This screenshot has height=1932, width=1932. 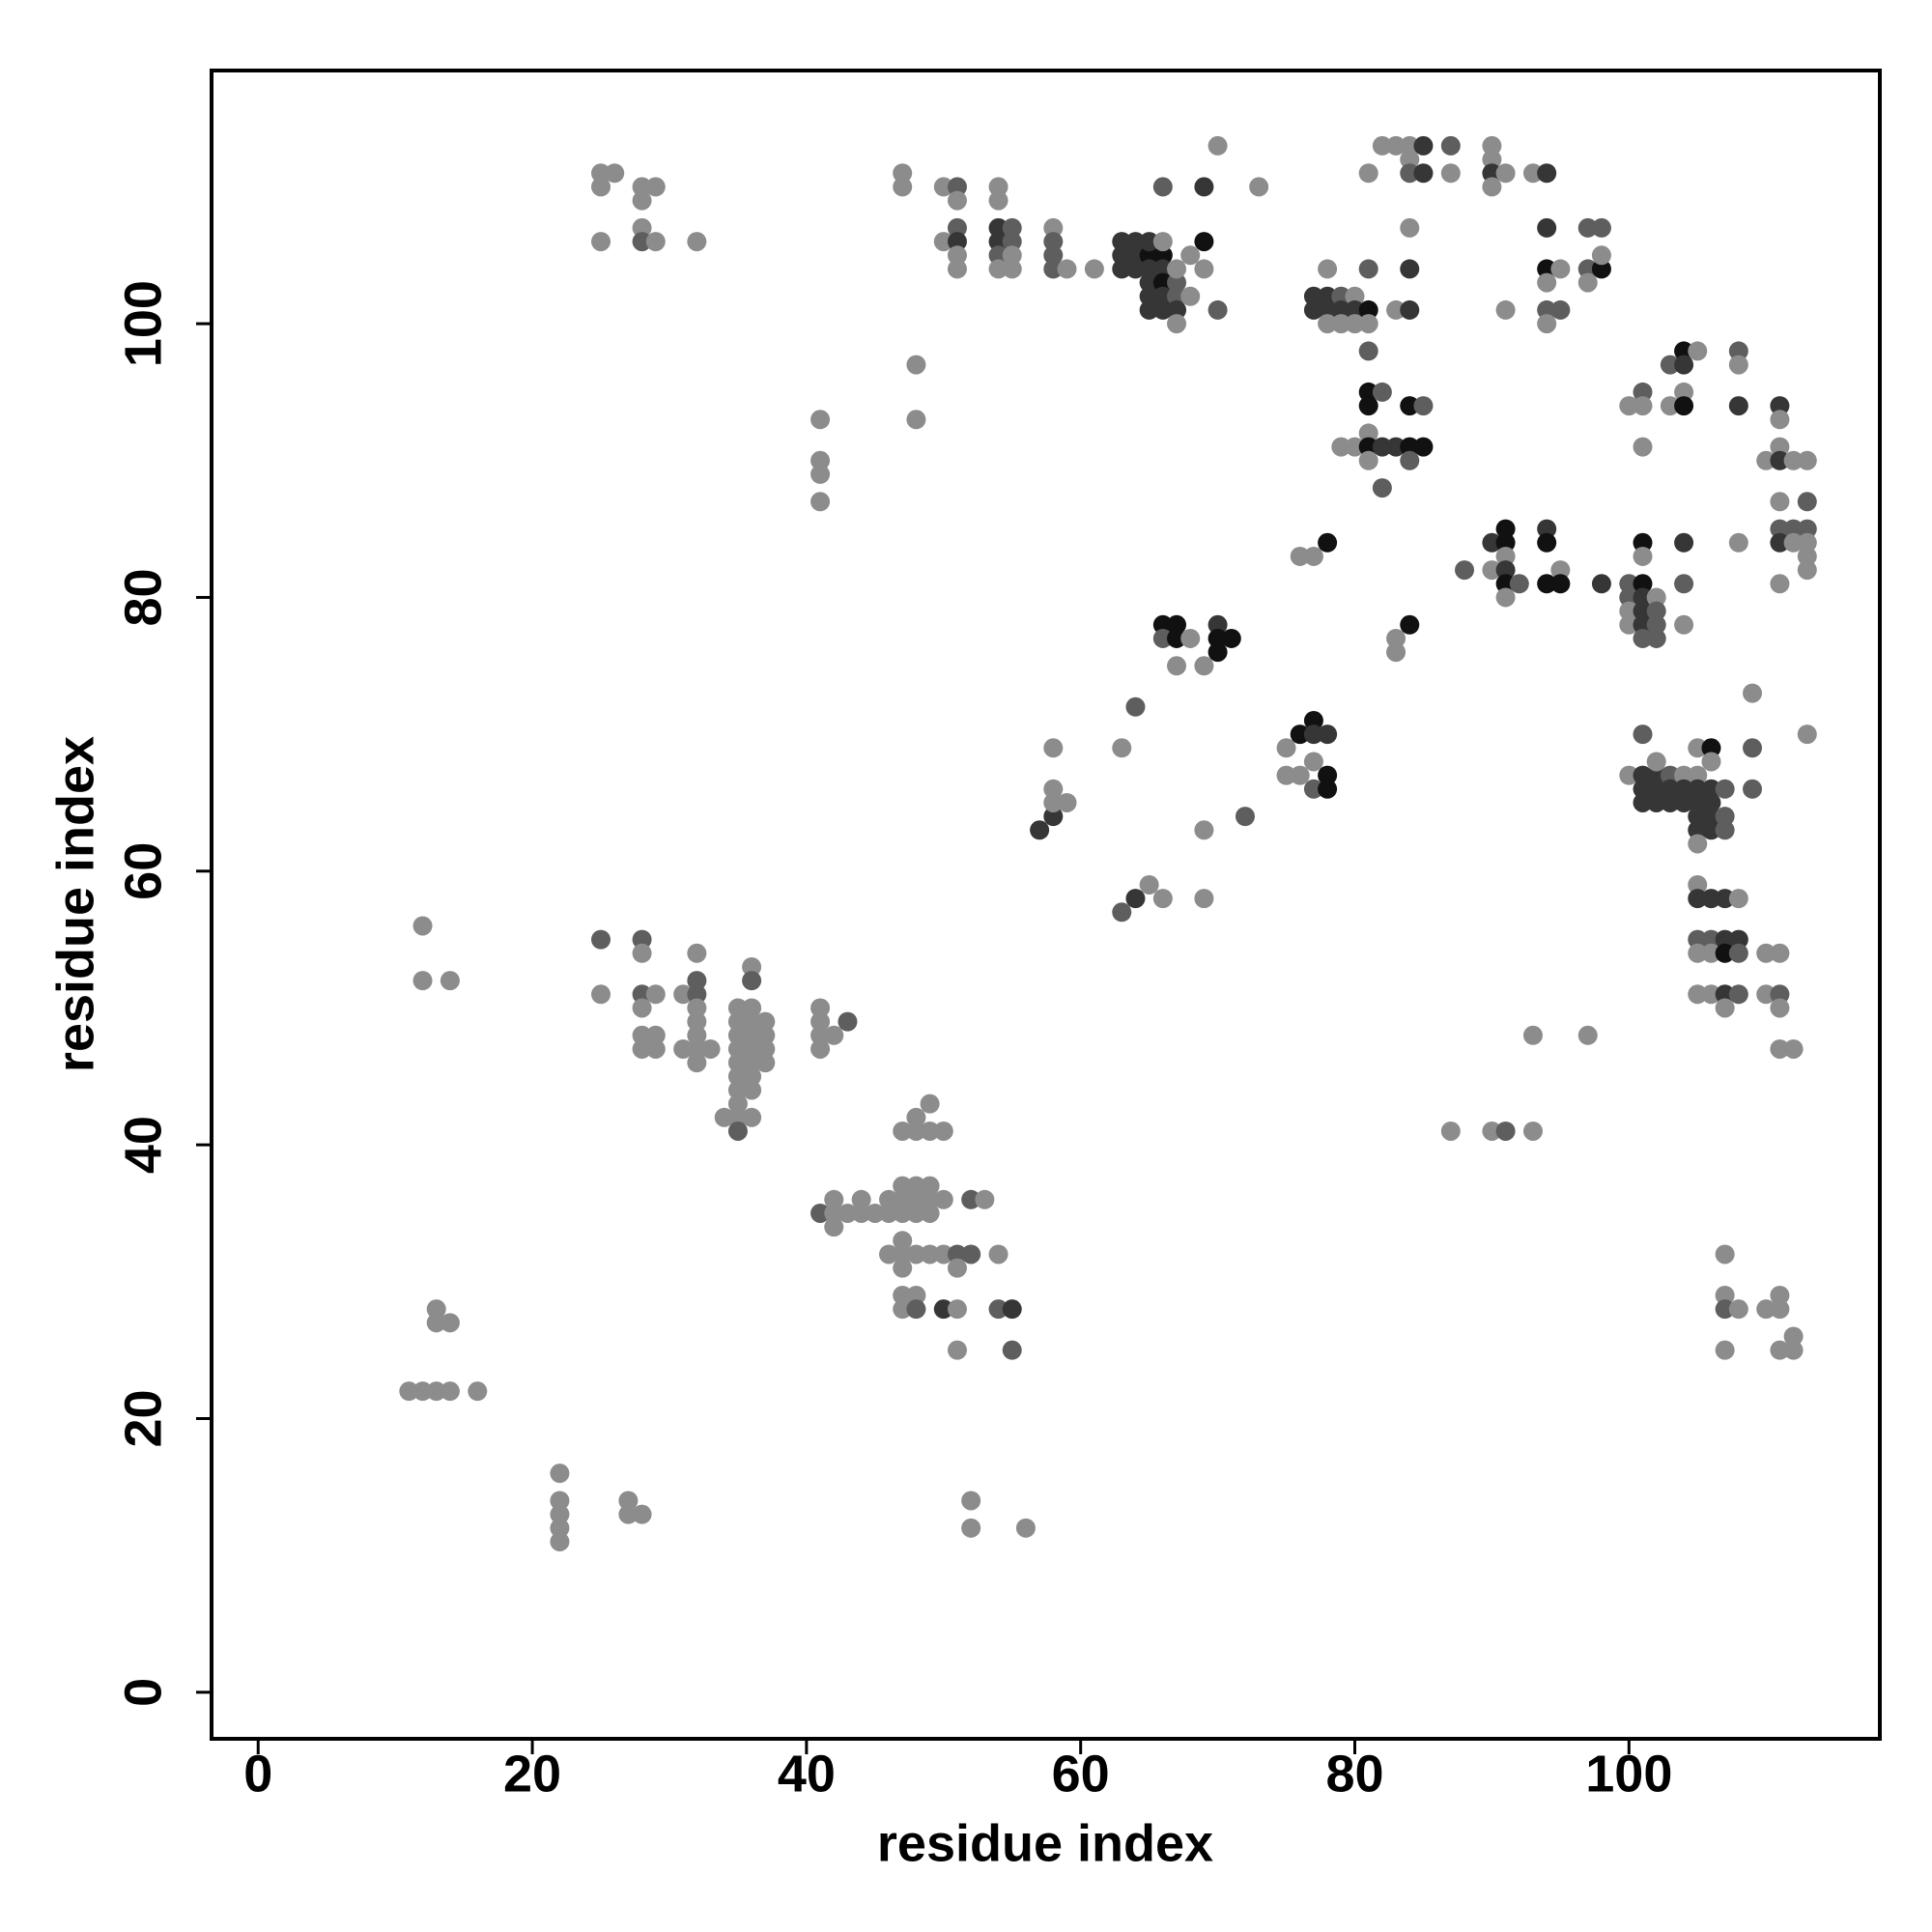 What do you see at coordinates (75, 904) in the screenshot?
I see `y-axis-title: residue index` at bounding box center [75, 904].